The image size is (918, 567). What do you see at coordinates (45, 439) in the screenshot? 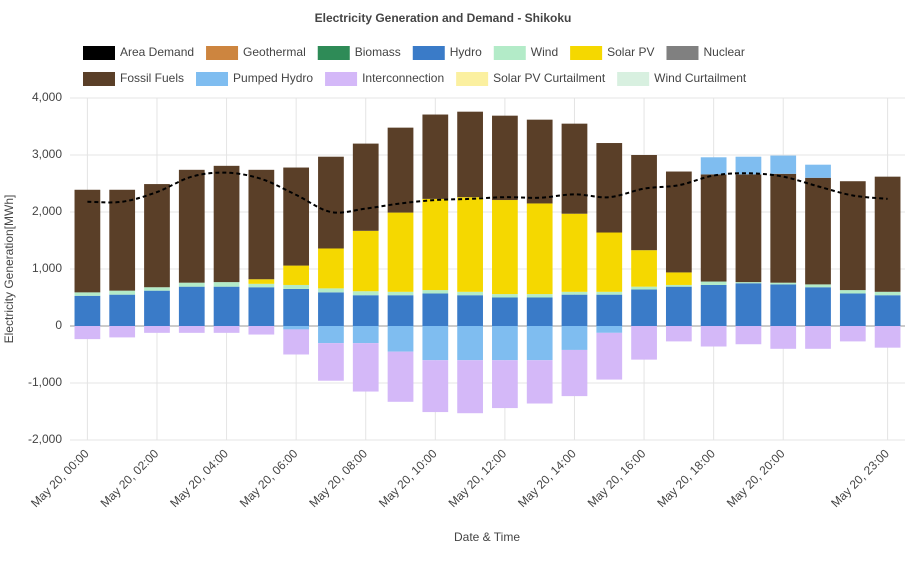
I see `y-tick-label: -2,000` at bounding box center [45, 439].